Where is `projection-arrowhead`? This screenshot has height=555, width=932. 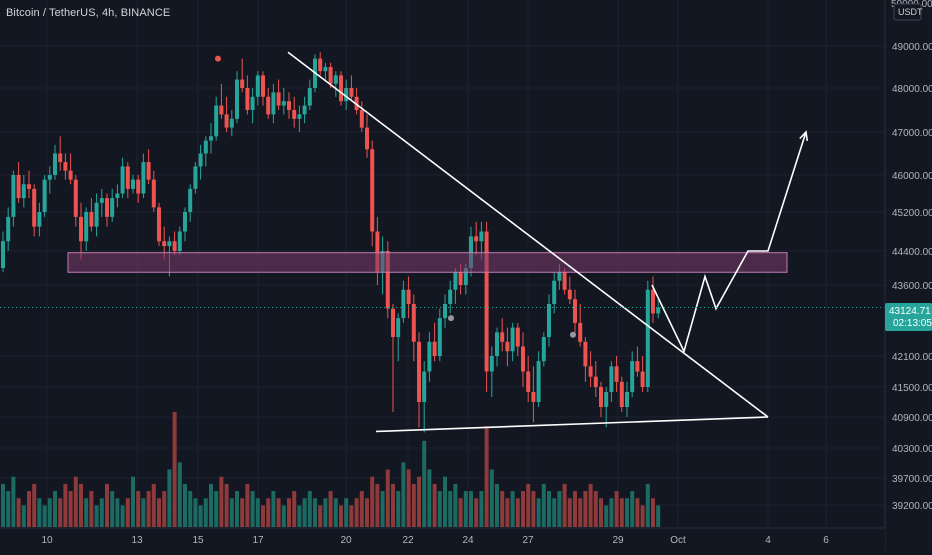
projection-arrowhead is located at coordinates (804, 136).